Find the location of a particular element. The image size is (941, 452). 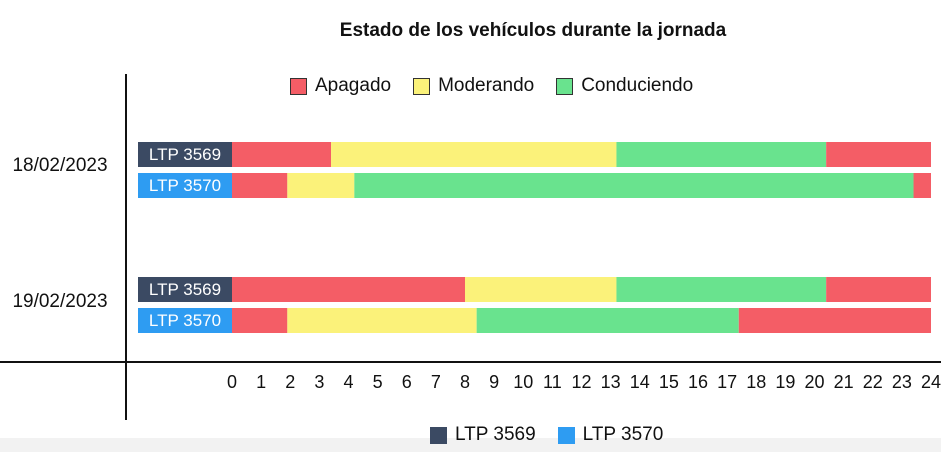

x-tick-label: 10 is located at coordinates (523, 382).